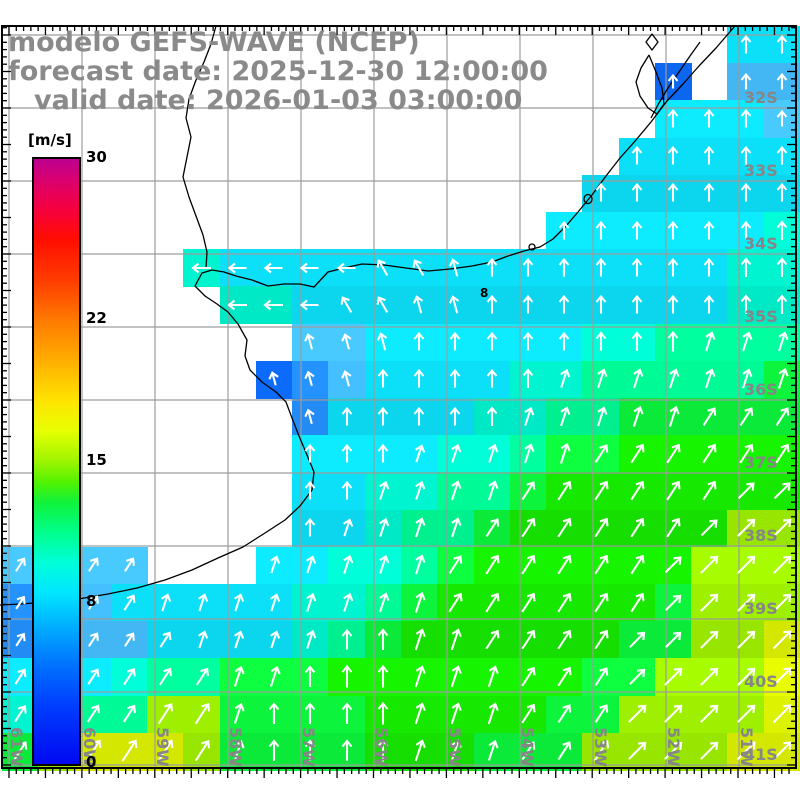 The image size is (800, 800). I want to click on lon-label: 61W, so click(16, 747).